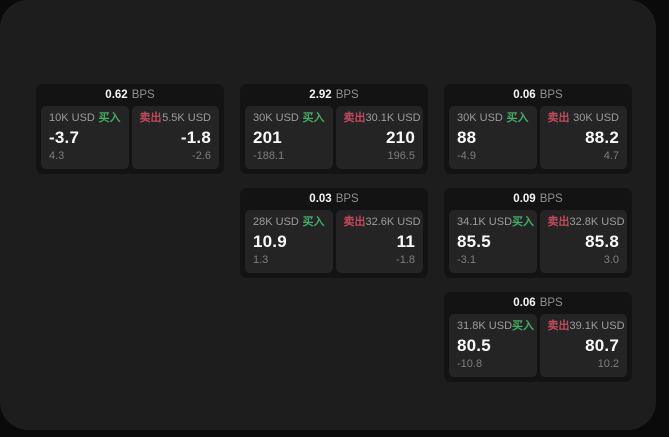  I want to click on sell-delta: 10.2, so click(608, 364).